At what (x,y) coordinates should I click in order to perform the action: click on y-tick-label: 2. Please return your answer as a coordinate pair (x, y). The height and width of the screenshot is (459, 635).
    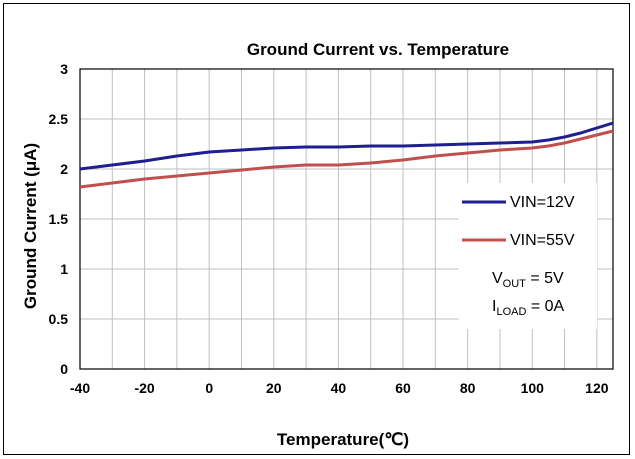
    Looking at the image, I should click on (64, 169).